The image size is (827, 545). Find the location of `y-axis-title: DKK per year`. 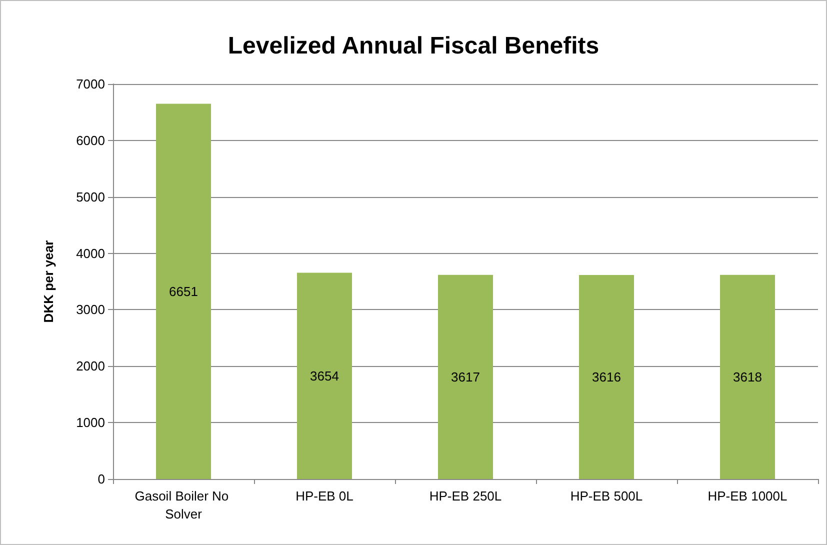

y-axis-title: DKK per year is located at coordinates (48, 281).